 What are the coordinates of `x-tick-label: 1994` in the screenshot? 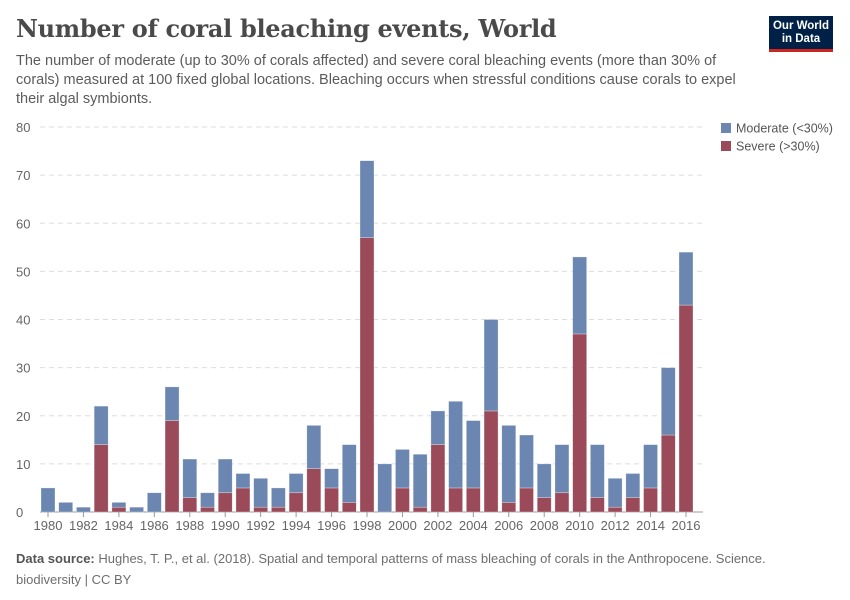 It's located at (296, 525).